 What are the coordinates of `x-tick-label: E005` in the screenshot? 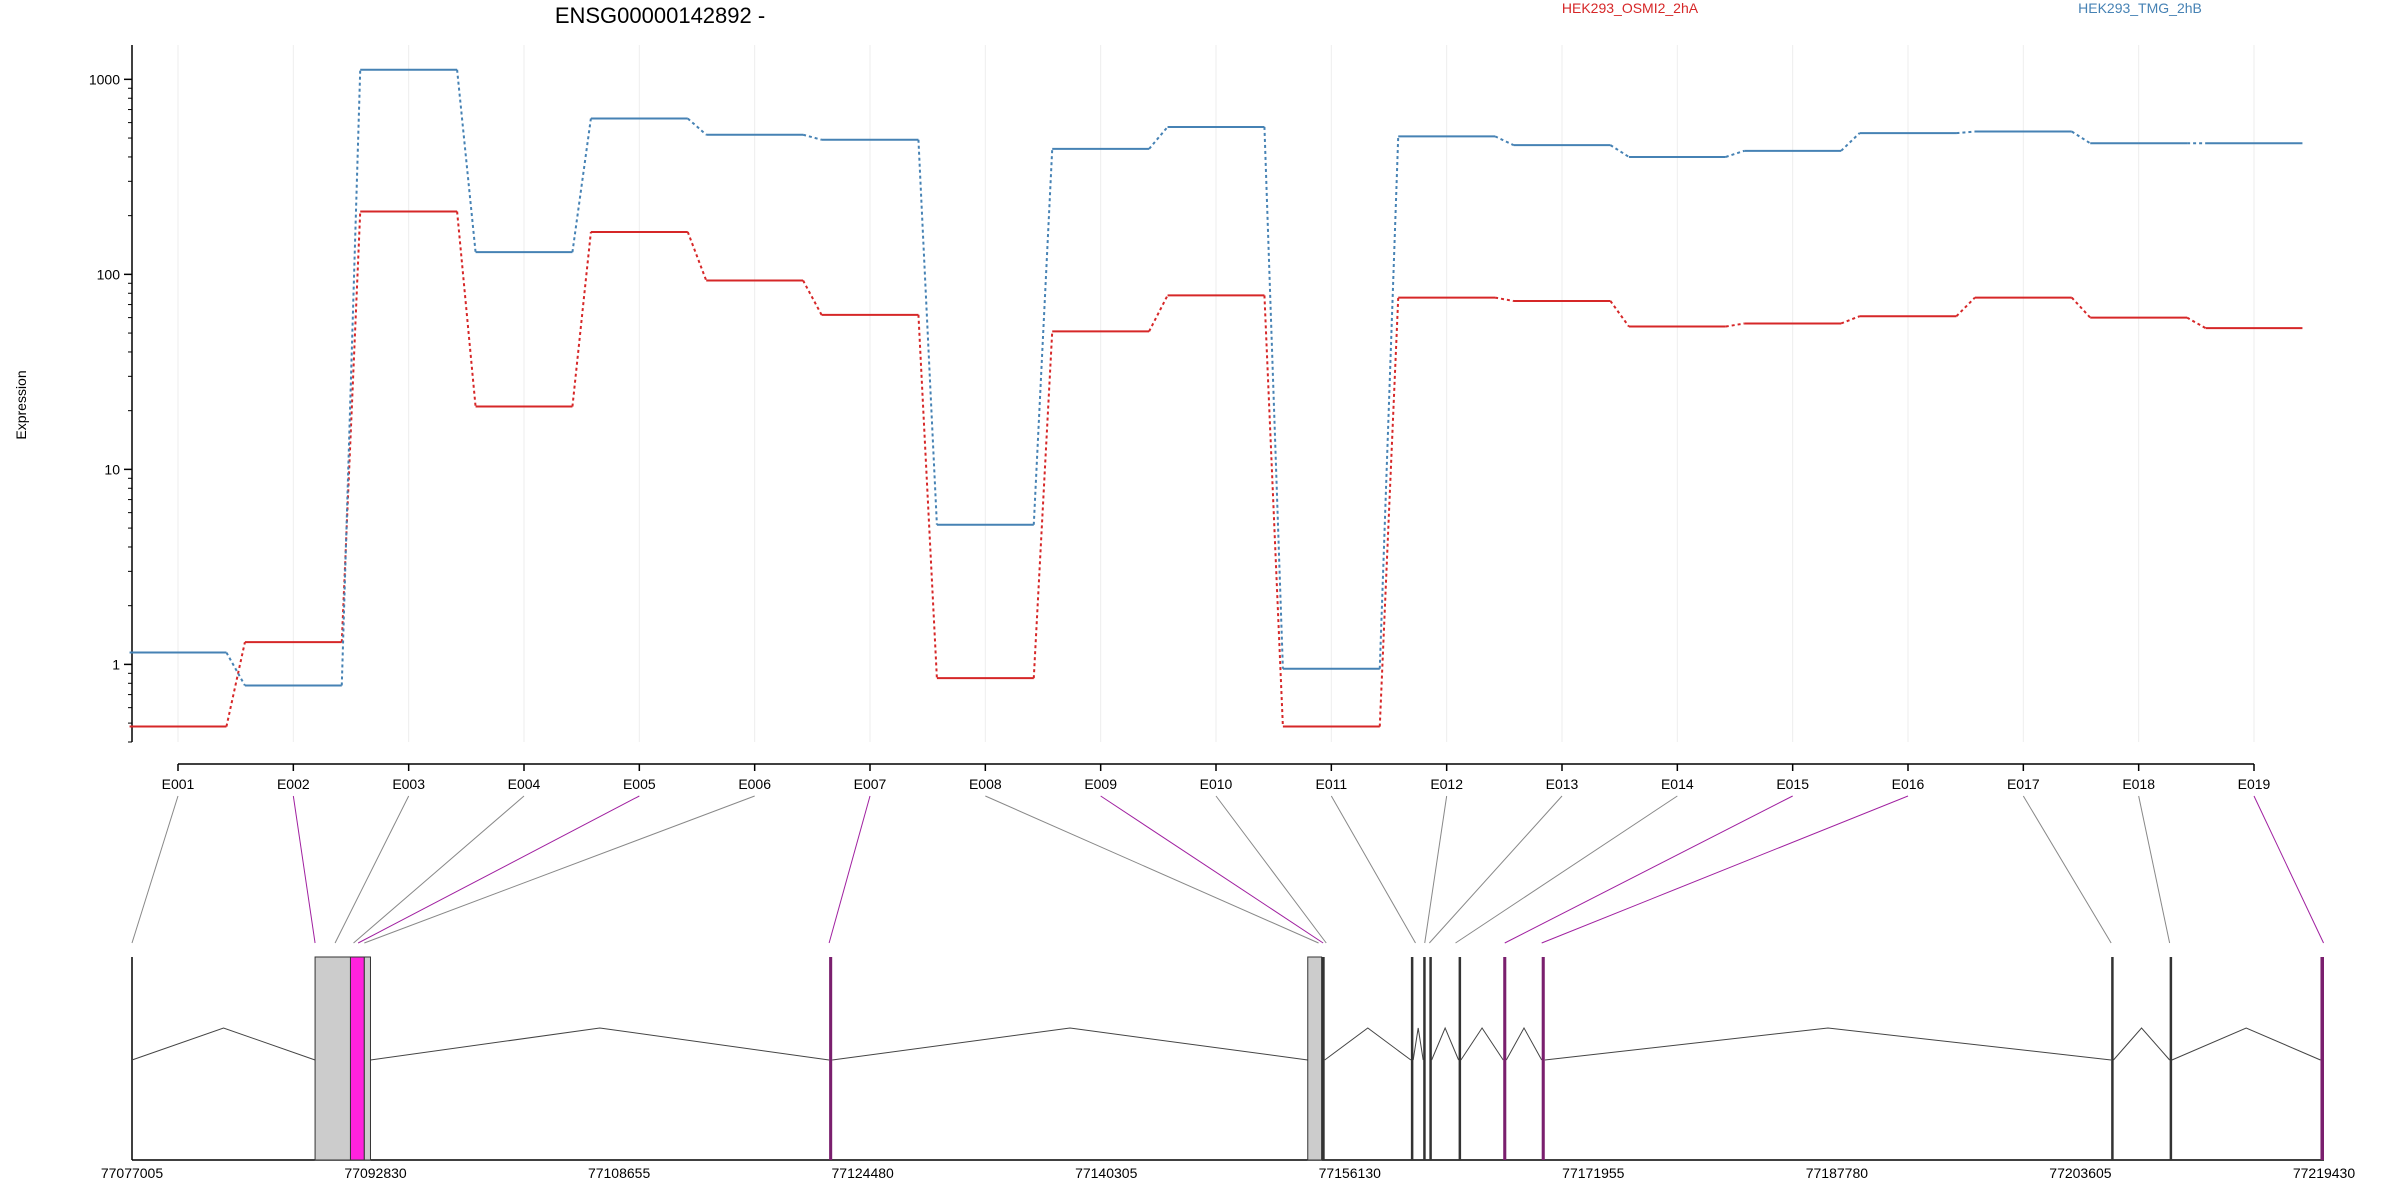 It's located at (639, 784).